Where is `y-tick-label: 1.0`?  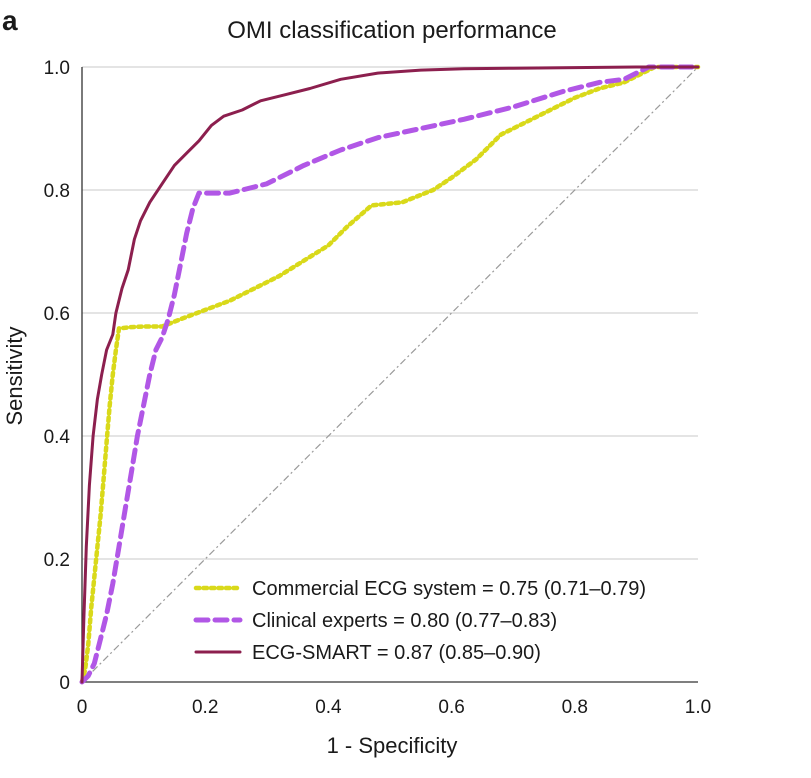
y-tick-label: 1.0 is located at coordinates (57, 68).